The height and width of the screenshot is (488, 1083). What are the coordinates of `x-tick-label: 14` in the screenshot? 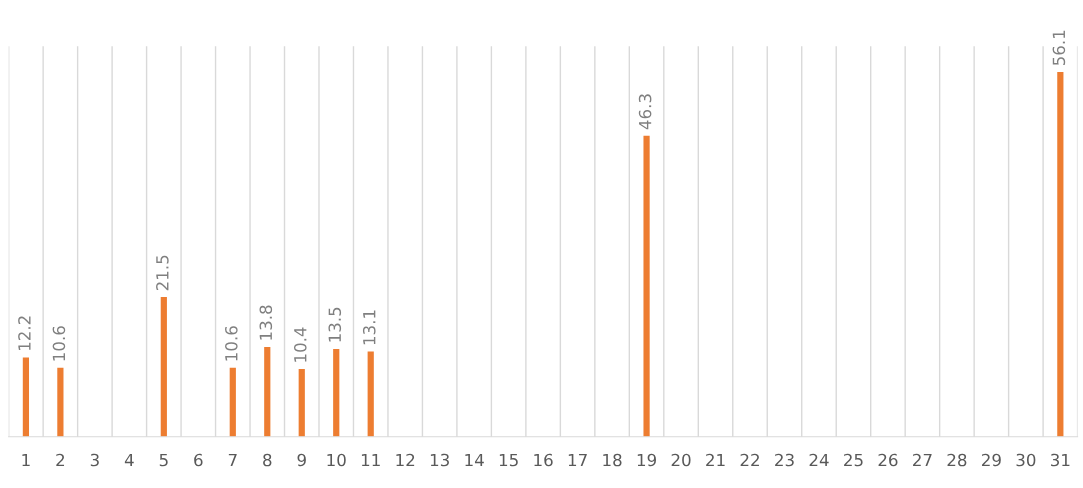 It's located at (474, 460).